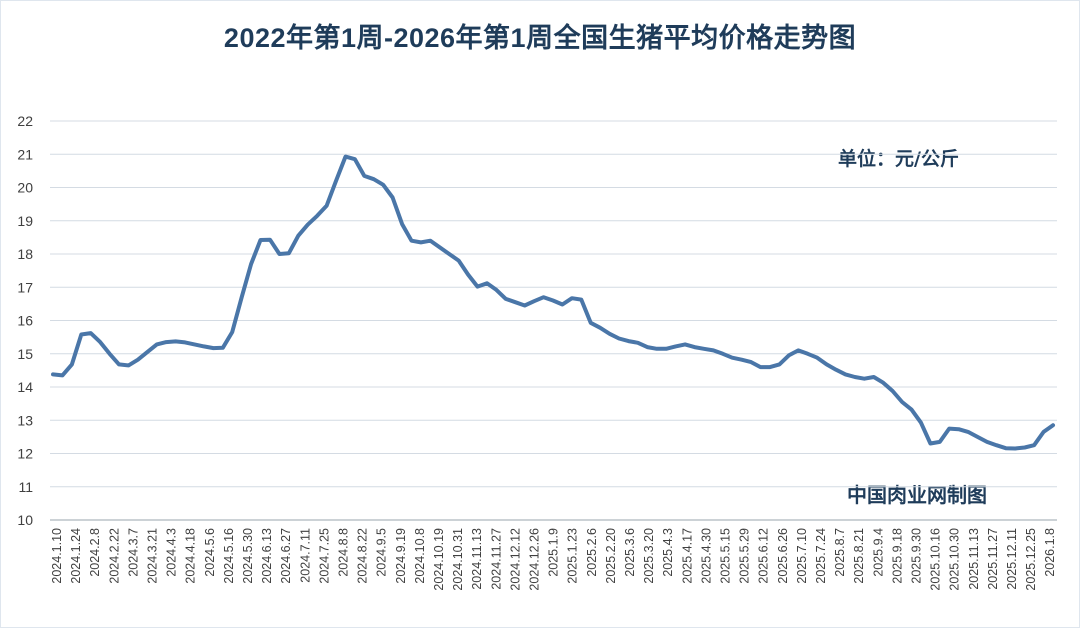 This screenshot has width=1080, height=628. I want to click on x-tick-label: 2025.3.6, so click(630, 552).